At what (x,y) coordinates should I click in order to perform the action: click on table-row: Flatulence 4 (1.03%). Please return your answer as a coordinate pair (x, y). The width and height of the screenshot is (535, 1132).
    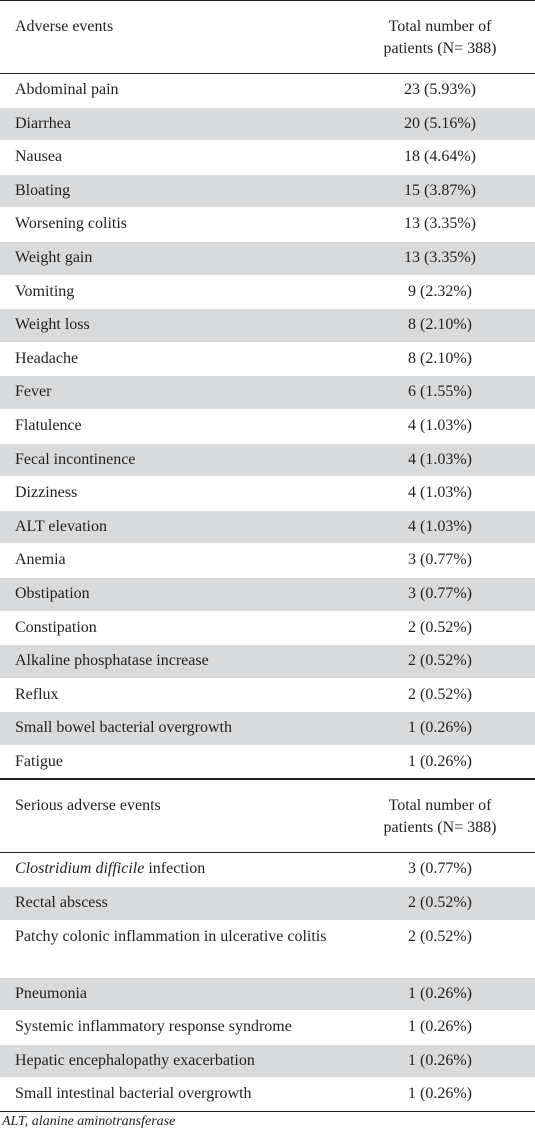
    Looking at the image, I should click on (267, 426).